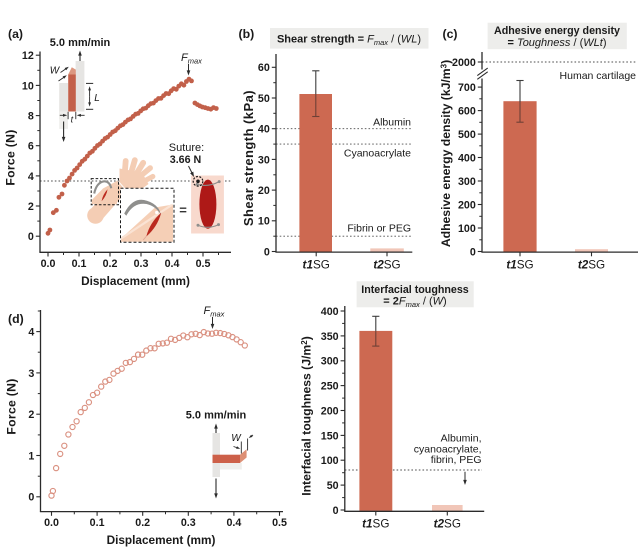 Image resolution: width=644 pixels, height=549 pixels. I want to click on svg-text: = Toughness / (WLt), so click(557, 43).